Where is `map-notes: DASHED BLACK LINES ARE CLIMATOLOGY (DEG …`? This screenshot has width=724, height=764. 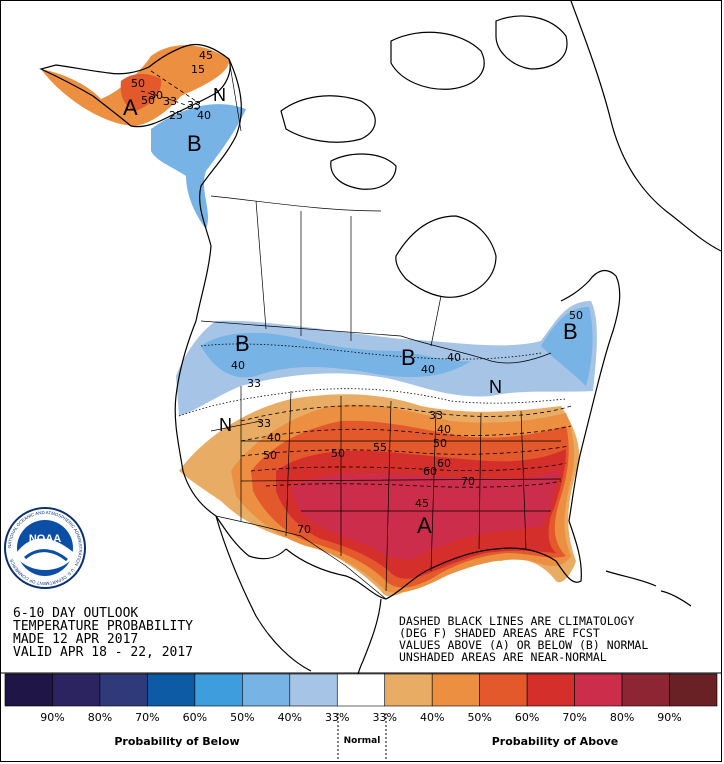
map-notes: DASHED BLACK LINES ARE CLIMATOLOGY (DEG … is located at coordinates (523, 639).